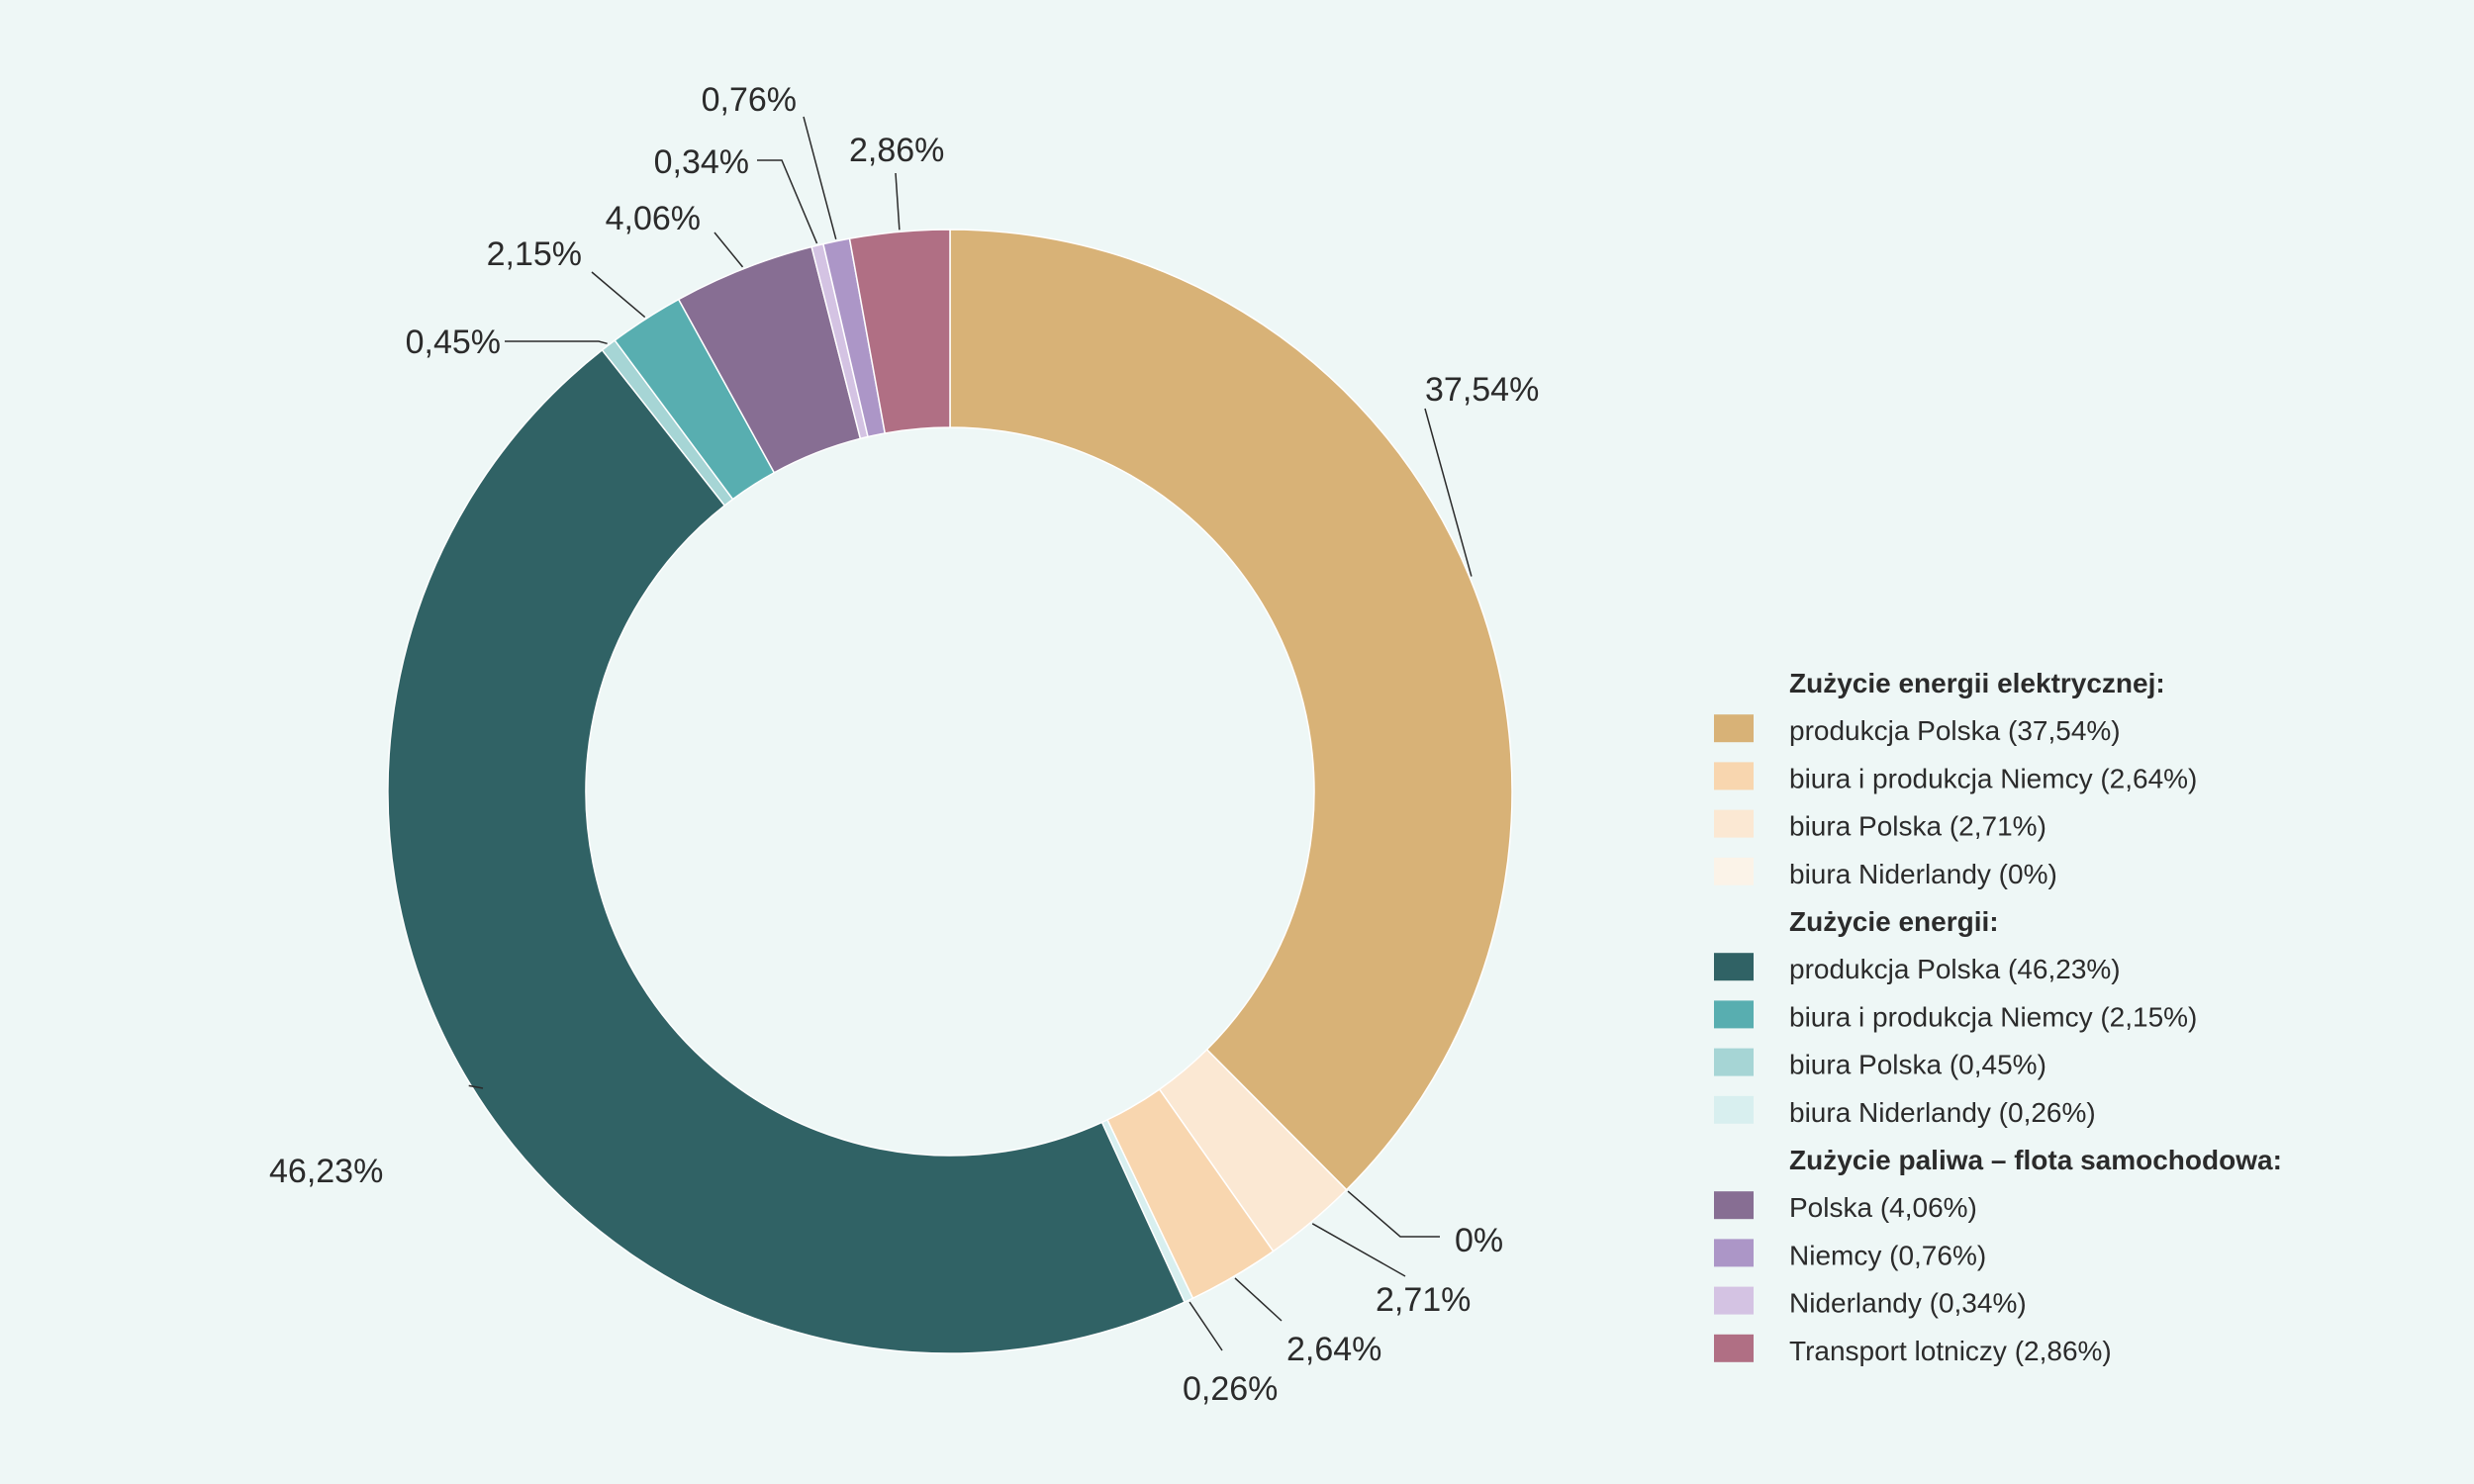 Image resolution: width=2474 pixels, height=1484 pixels. I want to click on callout-label: 37,54%, so click(1482, 390).